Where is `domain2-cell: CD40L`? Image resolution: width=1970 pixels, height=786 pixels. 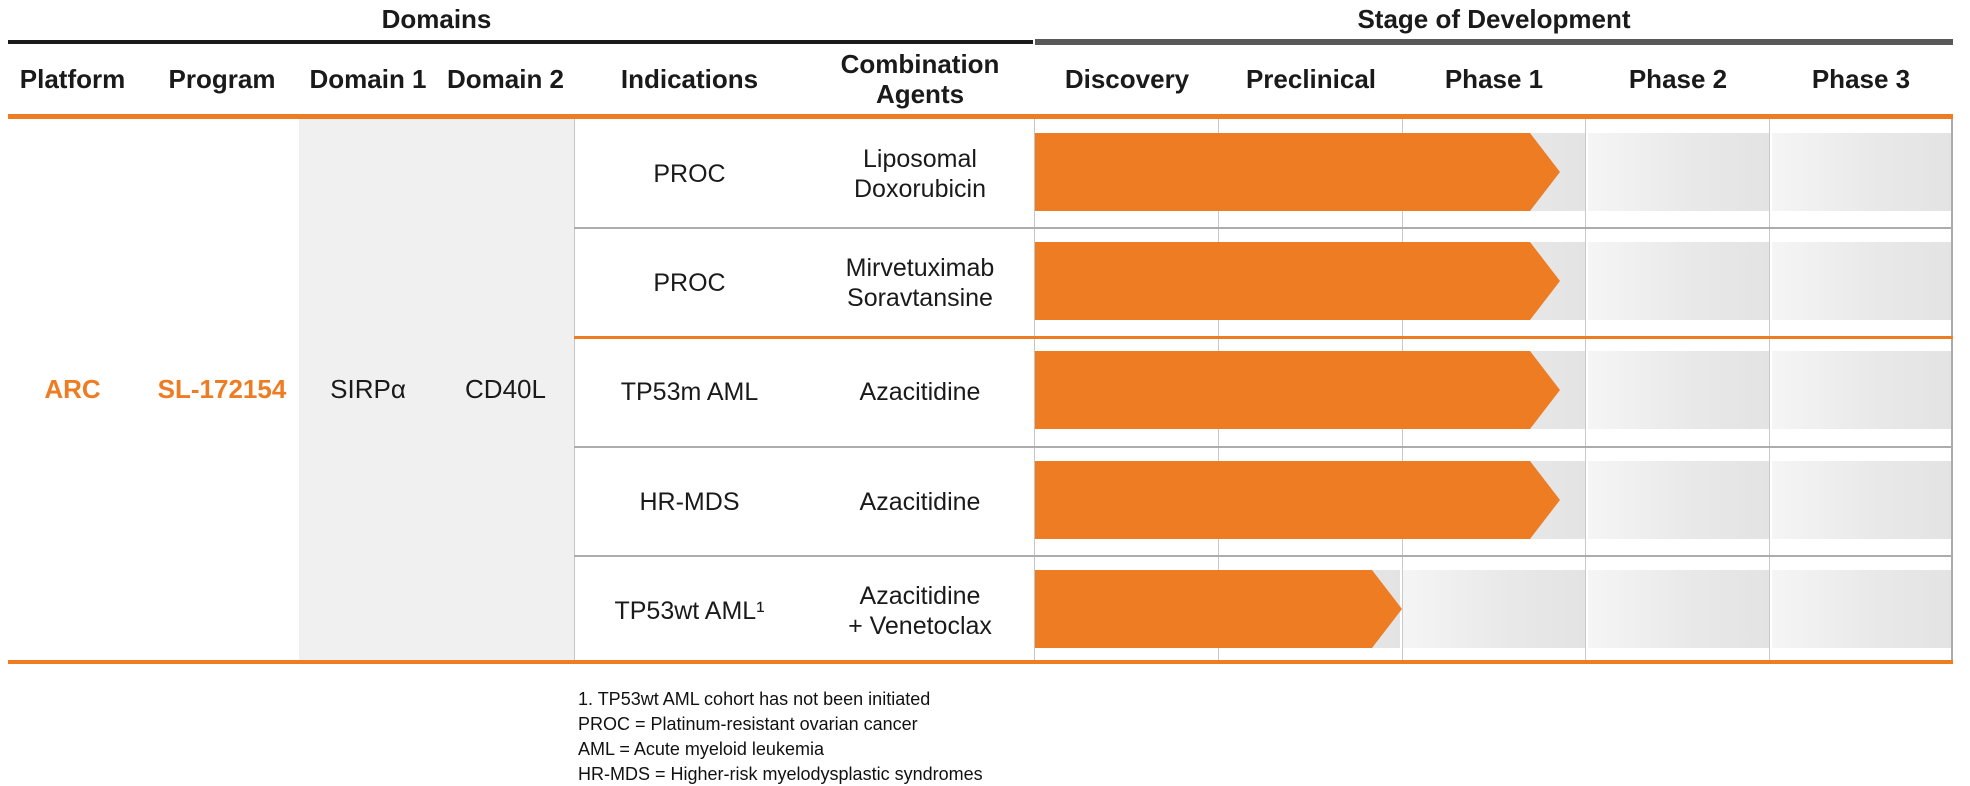 domain2-cell: CD40L is located at coordinates (505, 389).